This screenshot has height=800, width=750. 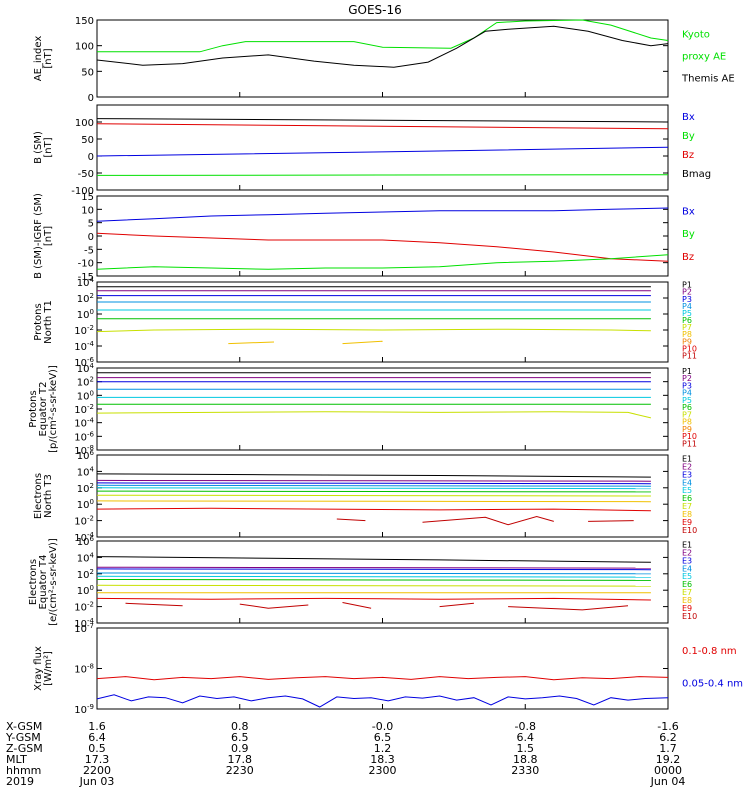 What do you see at coordinates (86, 264) in the screenshot?
I see `y-tick-label: -10` at bounding box center [86, 264].